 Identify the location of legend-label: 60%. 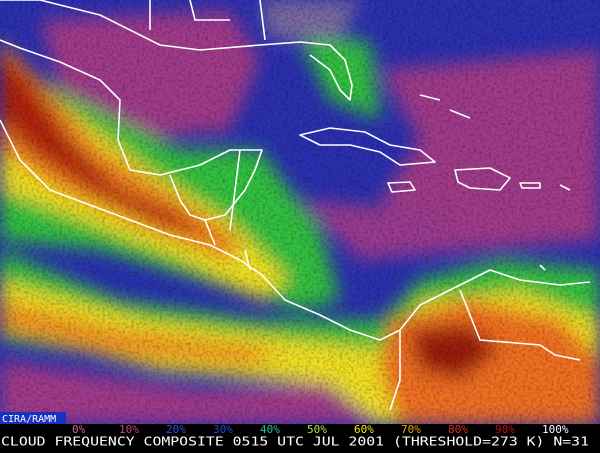
(364, 429).